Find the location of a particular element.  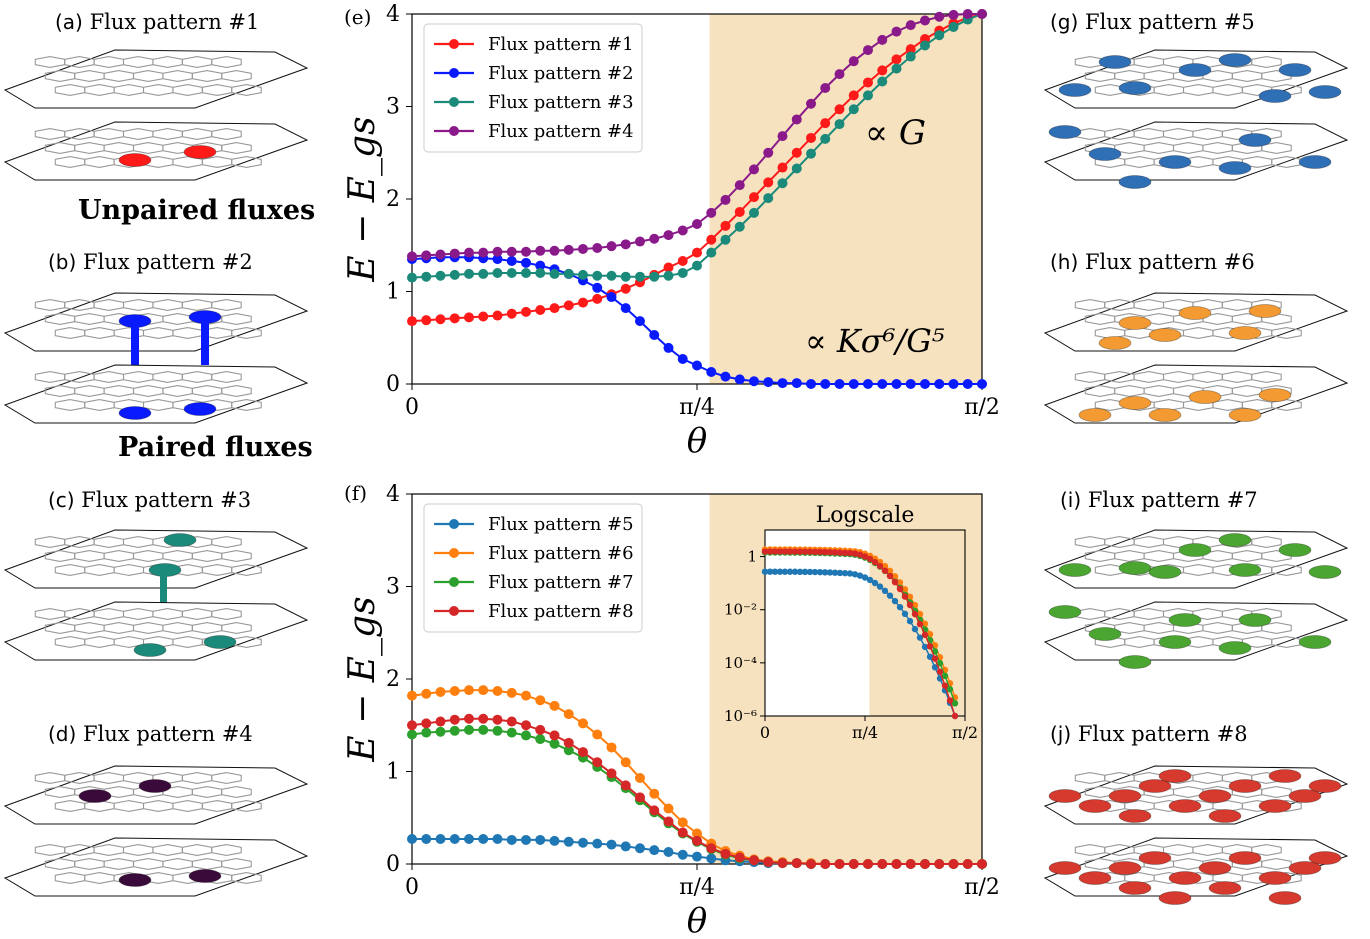

x-axis-label: θ is located at coordinates (697, 441).